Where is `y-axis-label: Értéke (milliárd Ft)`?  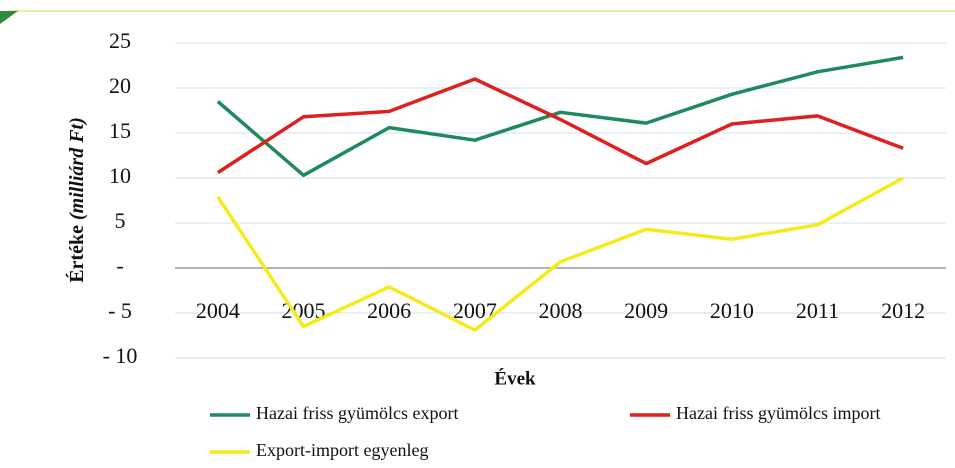 y-axis-label: Értéke (milliárd Ft) is located at coordinates (76, 200).